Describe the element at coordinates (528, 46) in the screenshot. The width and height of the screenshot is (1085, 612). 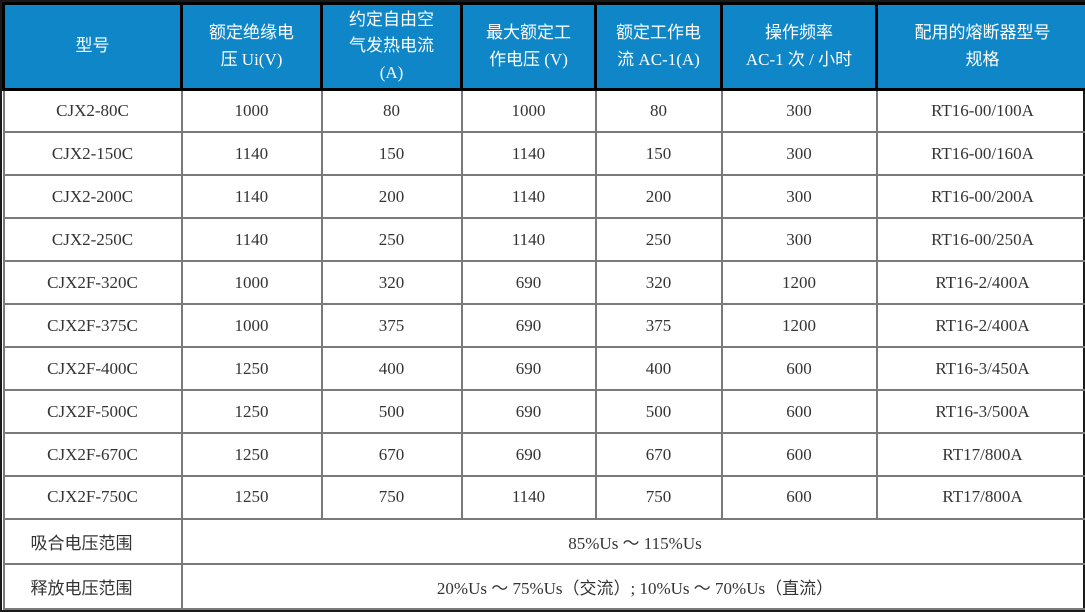
I see `header-cell-max-working-voltage: 最大额定工 作电压 (V)` at that location.